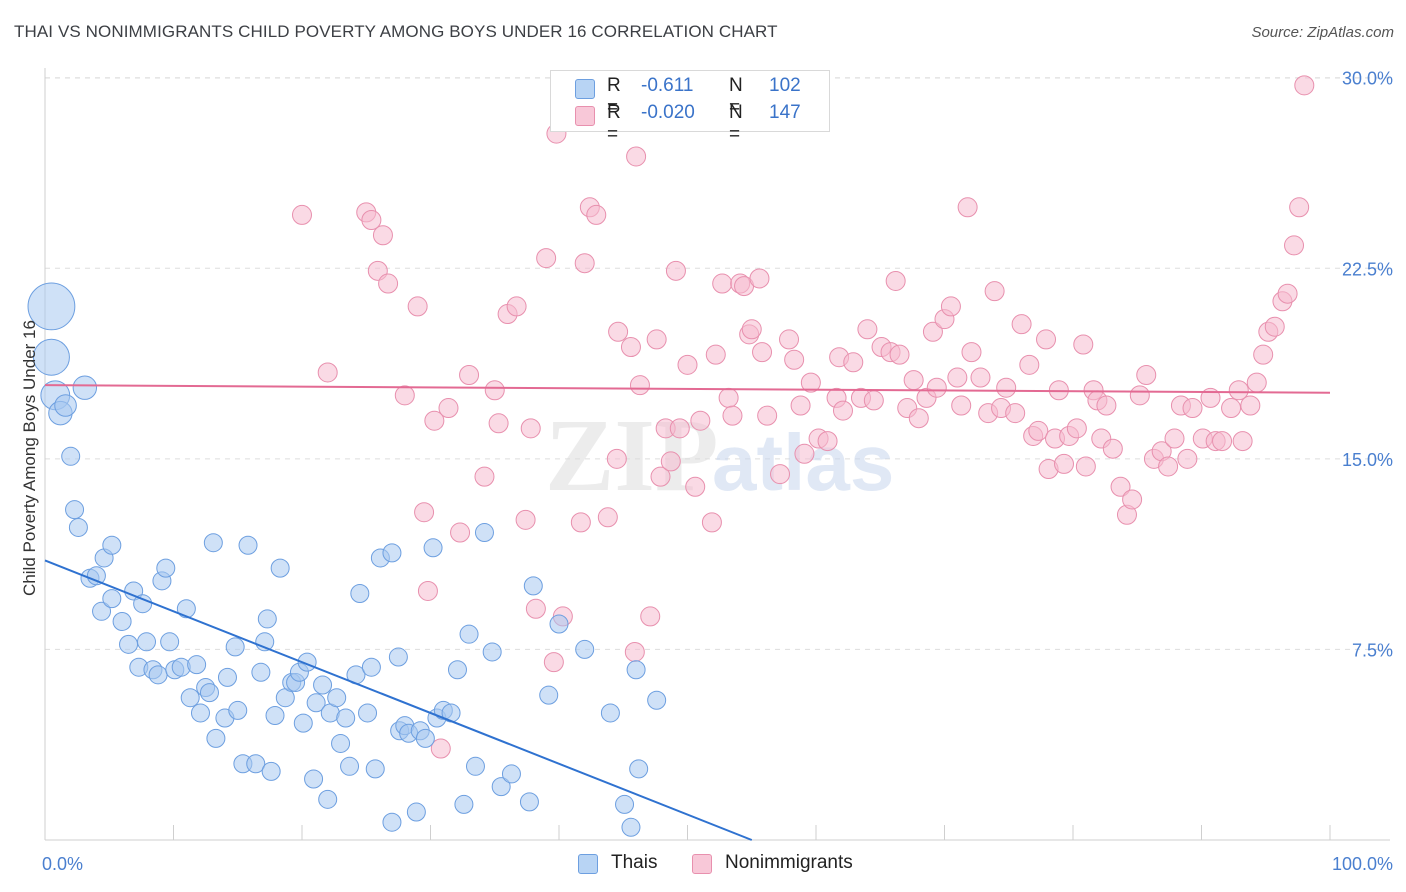  I want to click on y-tick-label: 22.5%, so click(1367, 269).